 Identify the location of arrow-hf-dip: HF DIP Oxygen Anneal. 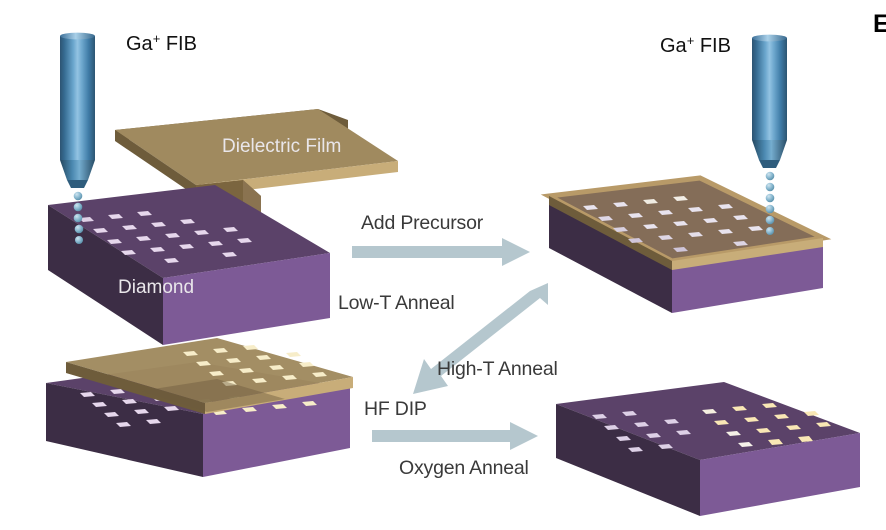
(451, 438).